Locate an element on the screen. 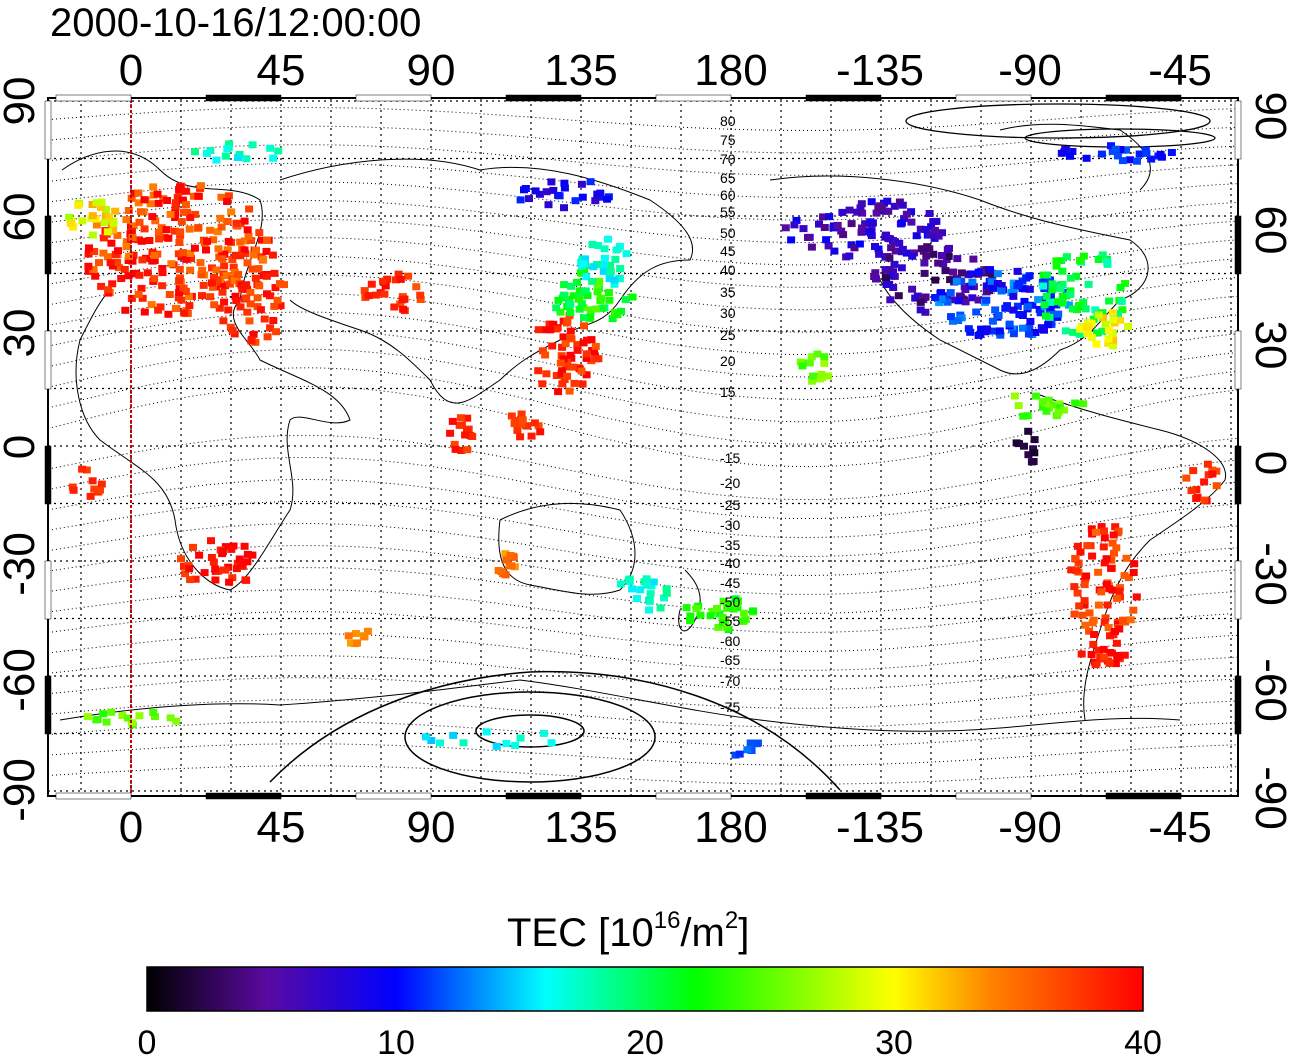  y-tick-right: -60 is located at coordinates (1269, 690).